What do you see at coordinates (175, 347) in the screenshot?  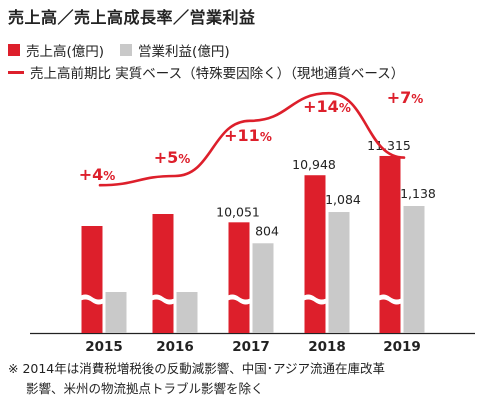 I see `x-tick-label-2016: 2016` at bounding box center [175, 347].